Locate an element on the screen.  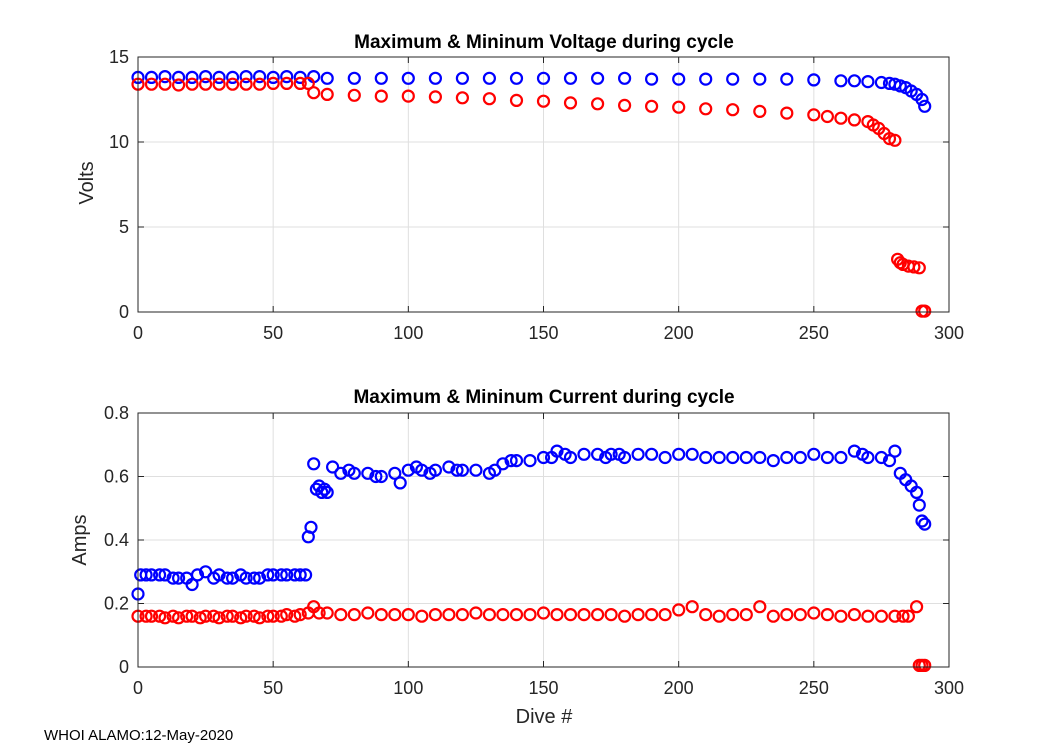
x-tick-label: 200 is located at coordinates (679, 688).